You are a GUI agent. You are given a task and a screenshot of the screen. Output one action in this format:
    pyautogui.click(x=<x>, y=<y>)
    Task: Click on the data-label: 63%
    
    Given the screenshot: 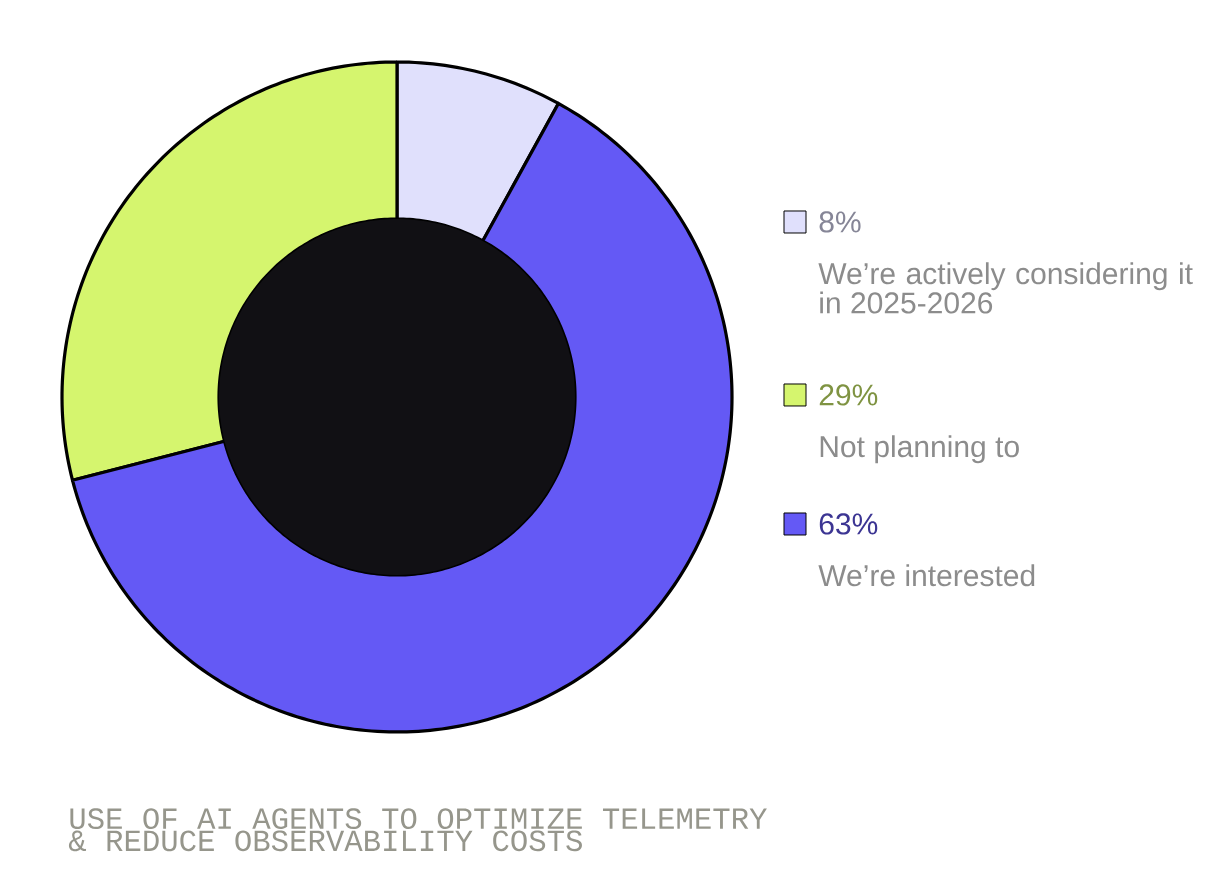 What is the action you would take?
    pyautogui.click(x=848, y=524)
    